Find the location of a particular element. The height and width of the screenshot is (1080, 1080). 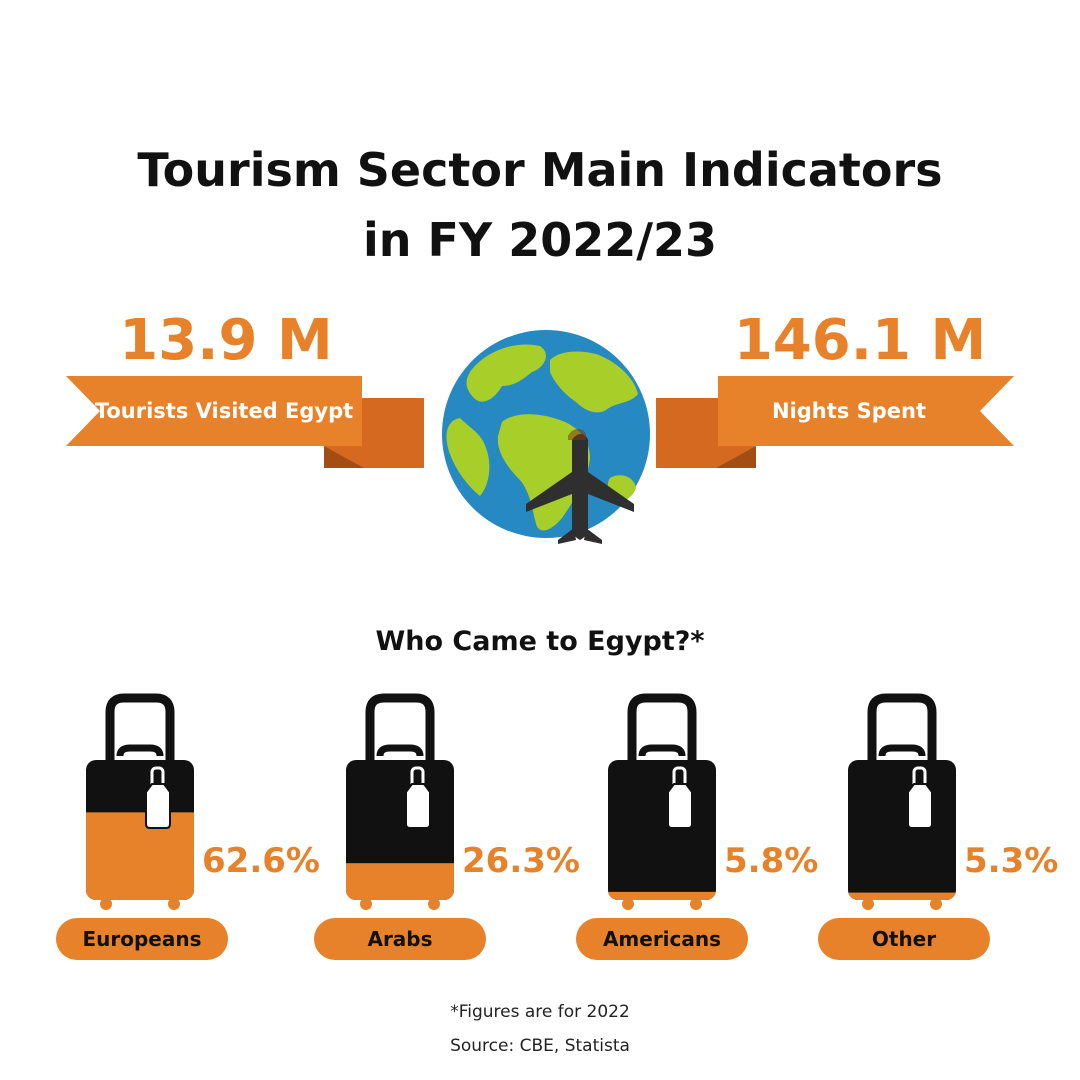

bag-tag-europeans is located at coordinates (158, 806).